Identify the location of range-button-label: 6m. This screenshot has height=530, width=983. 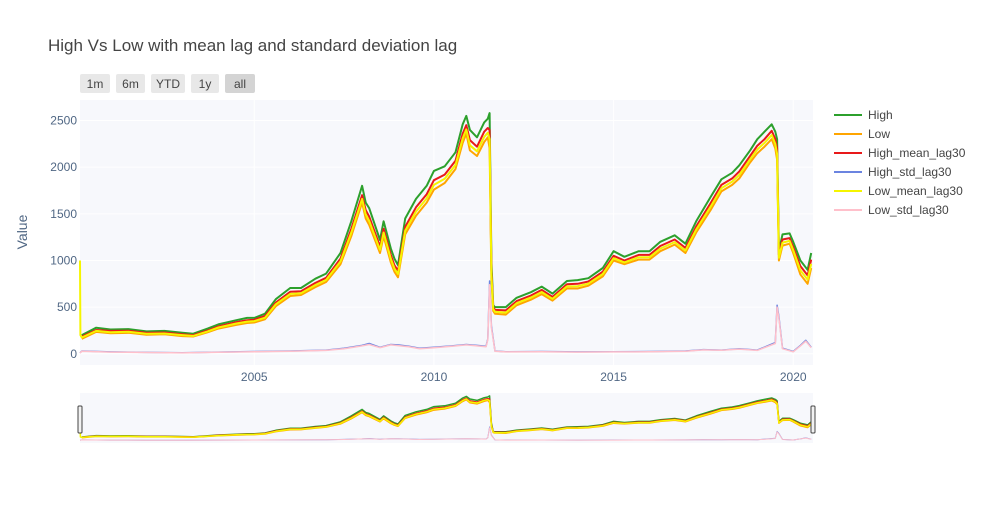
(130, 84).